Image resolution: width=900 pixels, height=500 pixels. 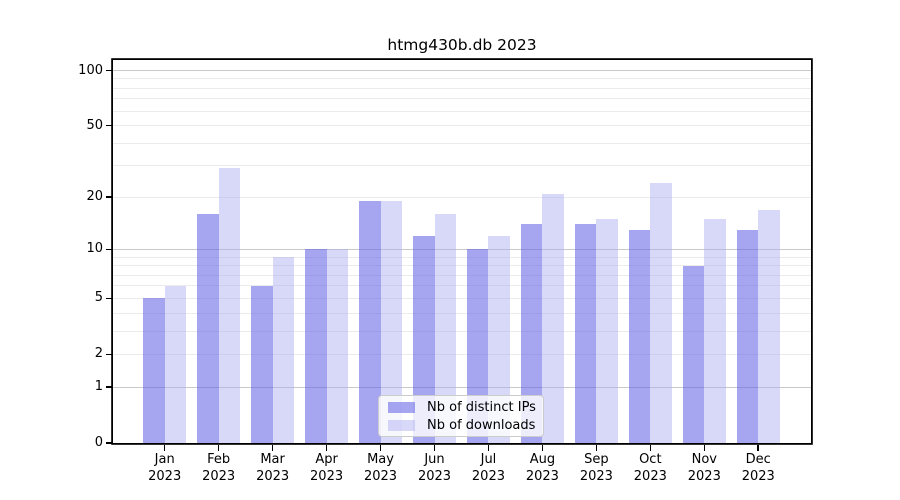 I want to click on bar-distinct-ips-nov, so click(x=693, y=354).